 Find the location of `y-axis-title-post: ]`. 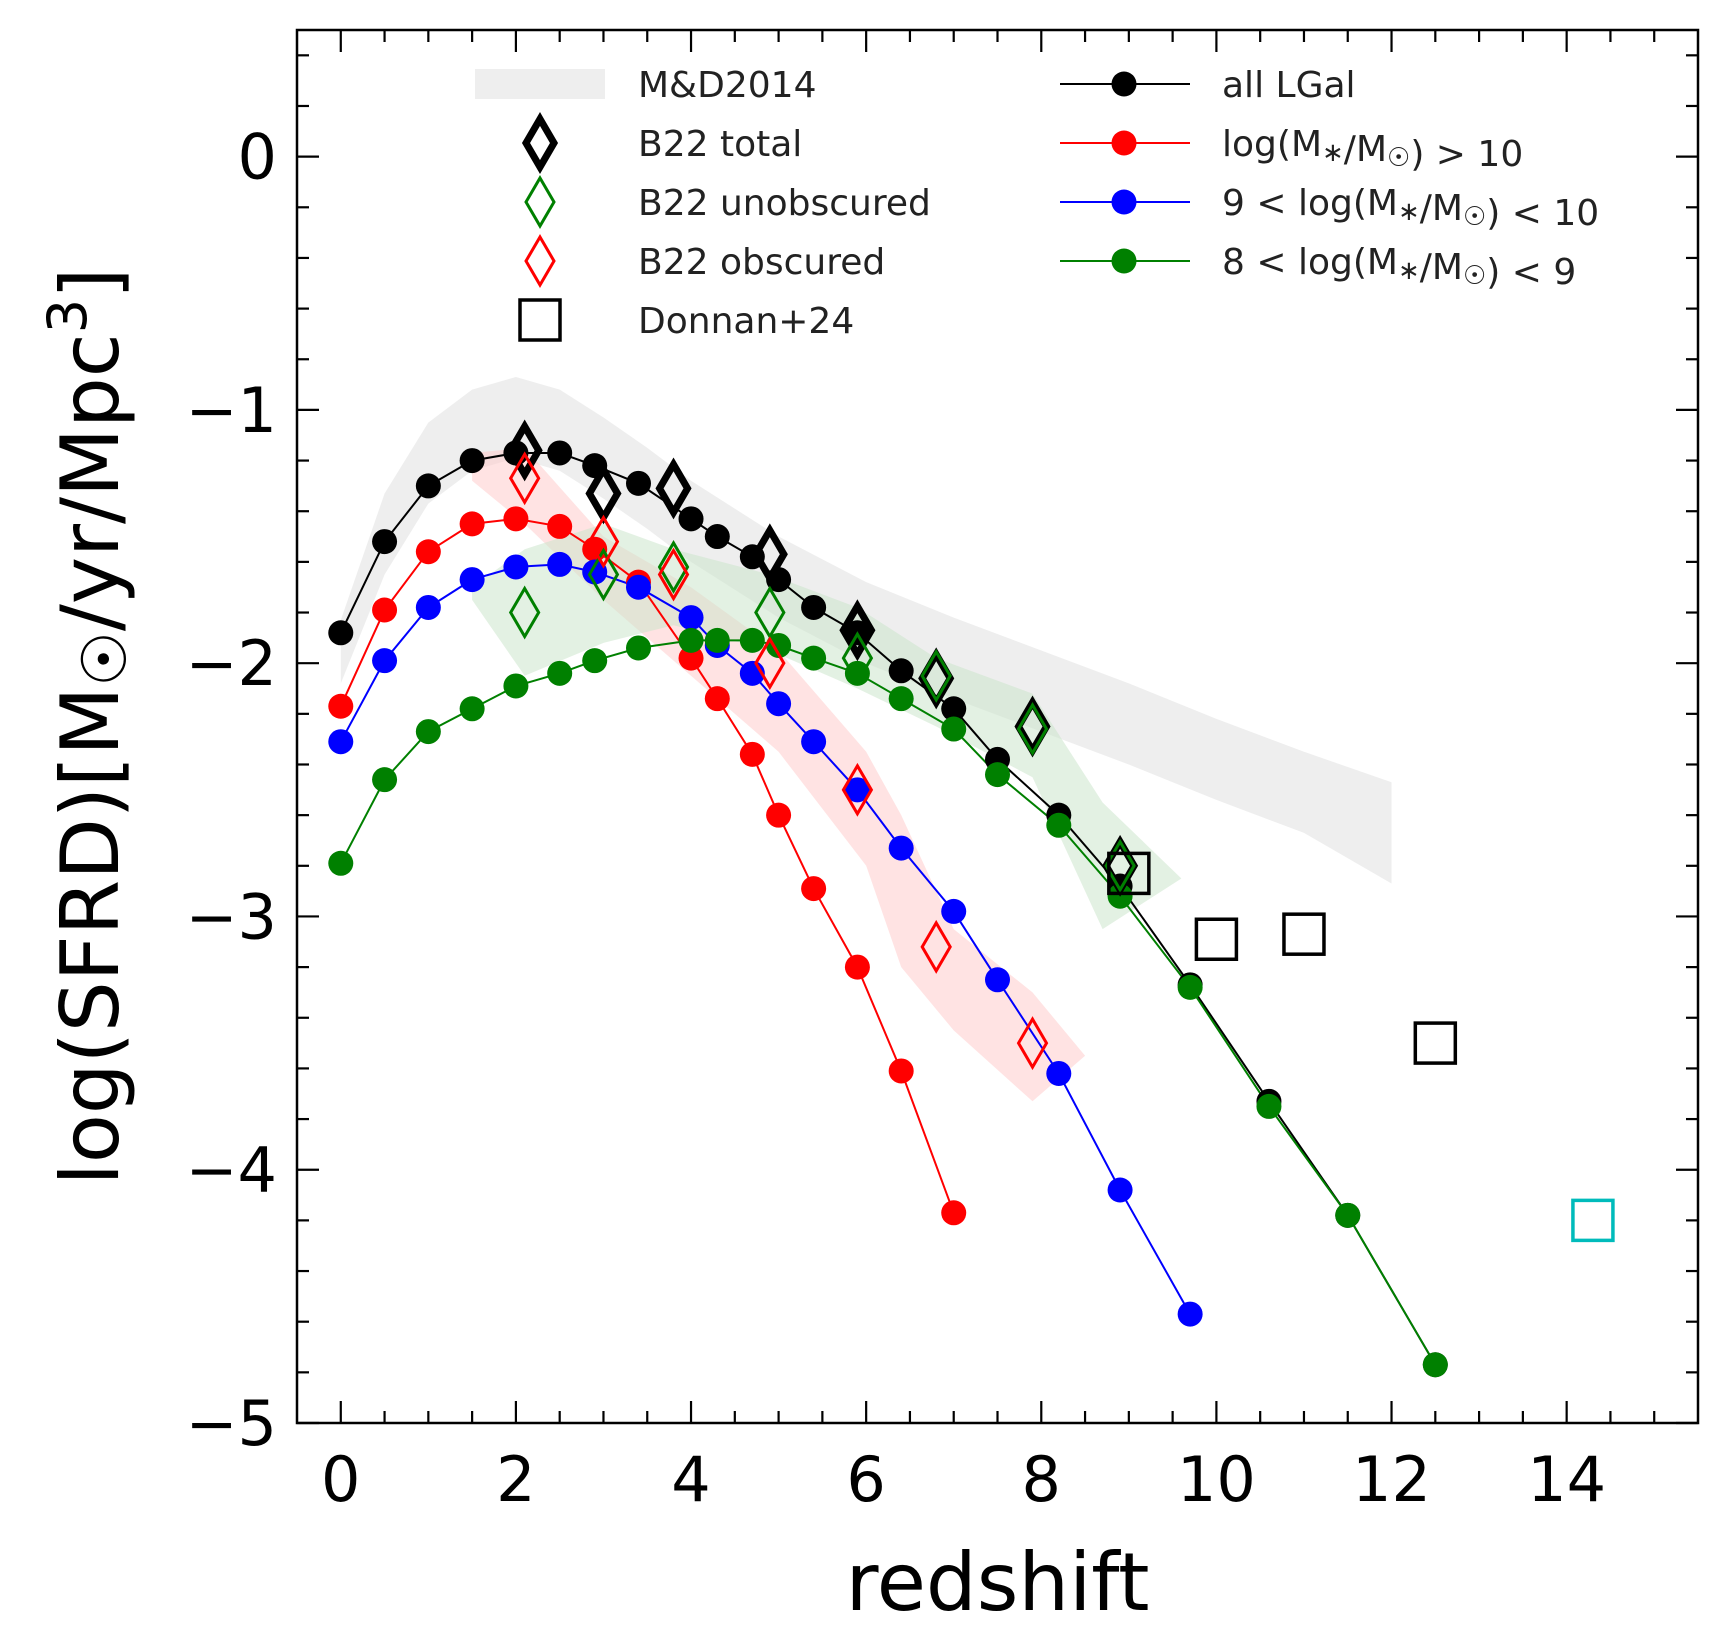

y-axis-title-post: ] is located at coordinates (90, 283).